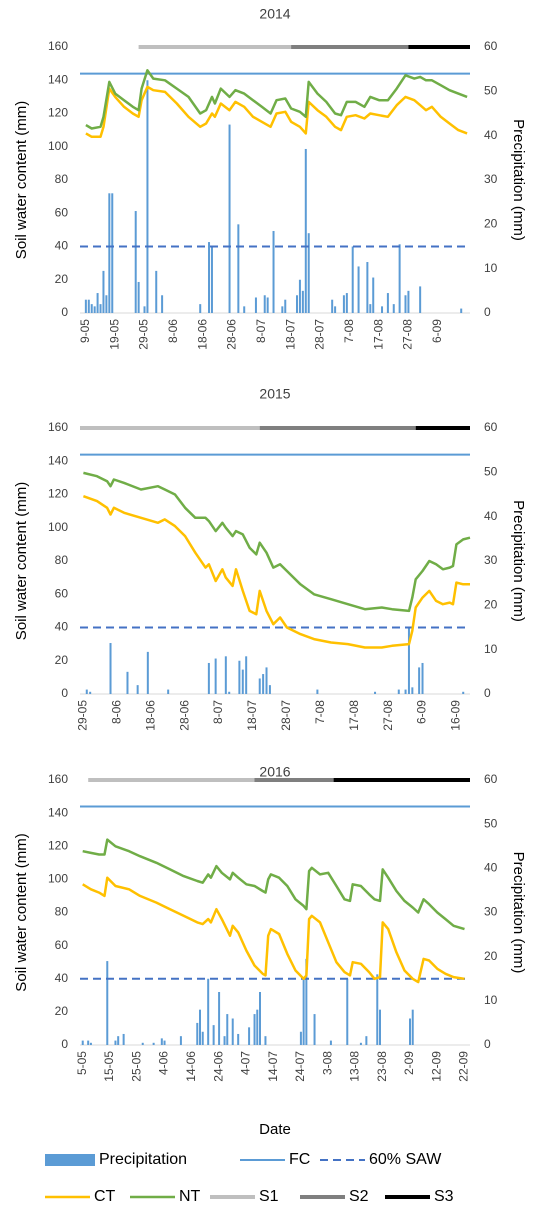 Image resolution: width=536 pixels, height=1230 pixels. Describe the element at coordinates (286, 715) in the screenshot. I see `x-tick-label: 28-07` at that location.